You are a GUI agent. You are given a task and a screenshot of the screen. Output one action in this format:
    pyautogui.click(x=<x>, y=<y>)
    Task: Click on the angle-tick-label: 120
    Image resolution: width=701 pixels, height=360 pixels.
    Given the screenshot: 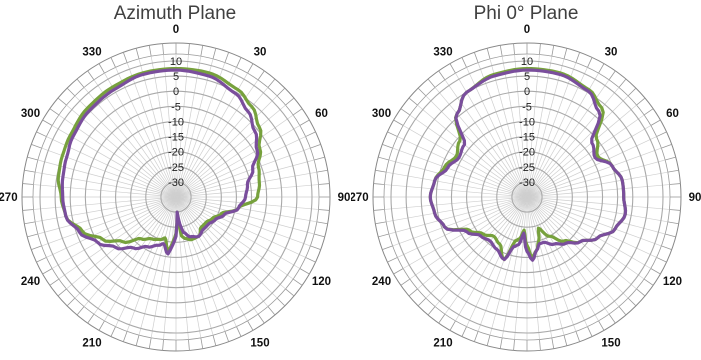 What is the action you would take?
    pyautogui.click(x=672, y=282)
    